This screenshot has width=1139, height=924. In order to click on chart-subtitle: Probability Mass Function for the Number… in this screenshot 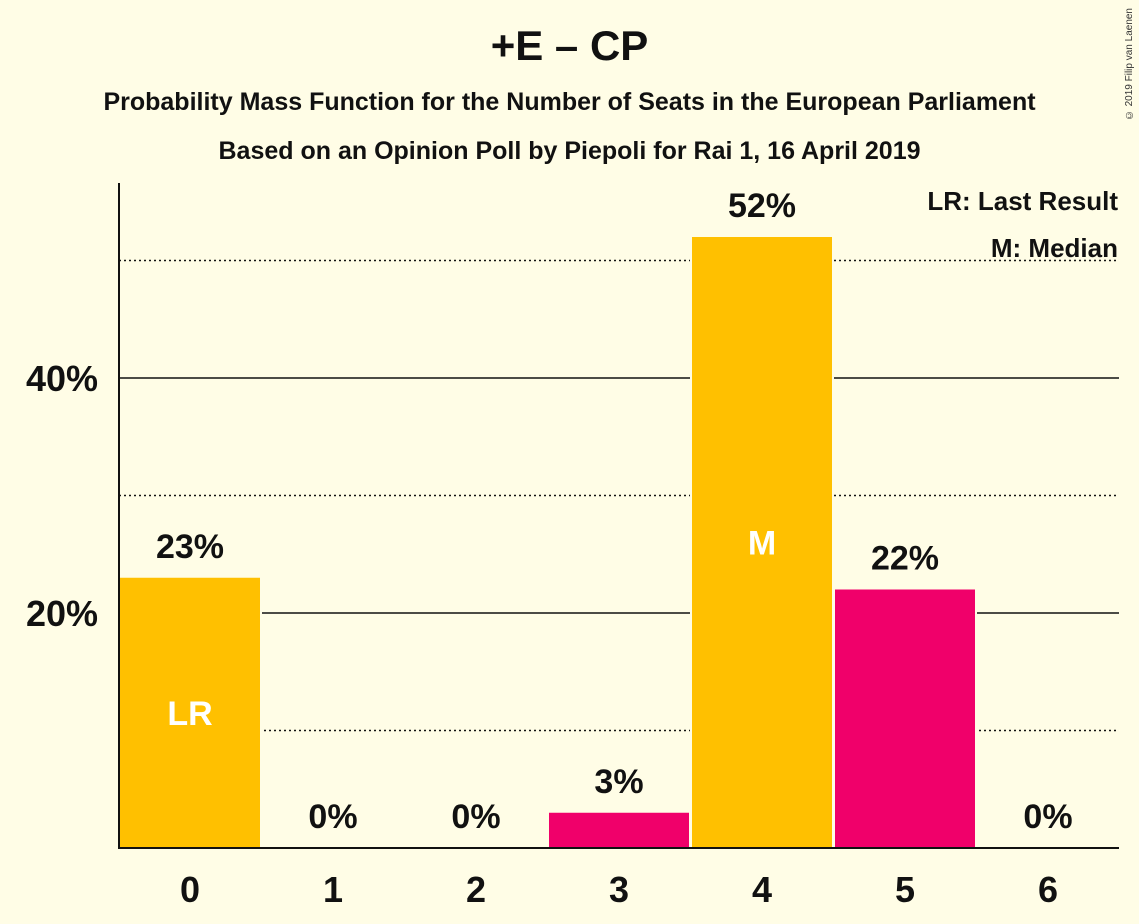, I will do `click(569, 102)`.